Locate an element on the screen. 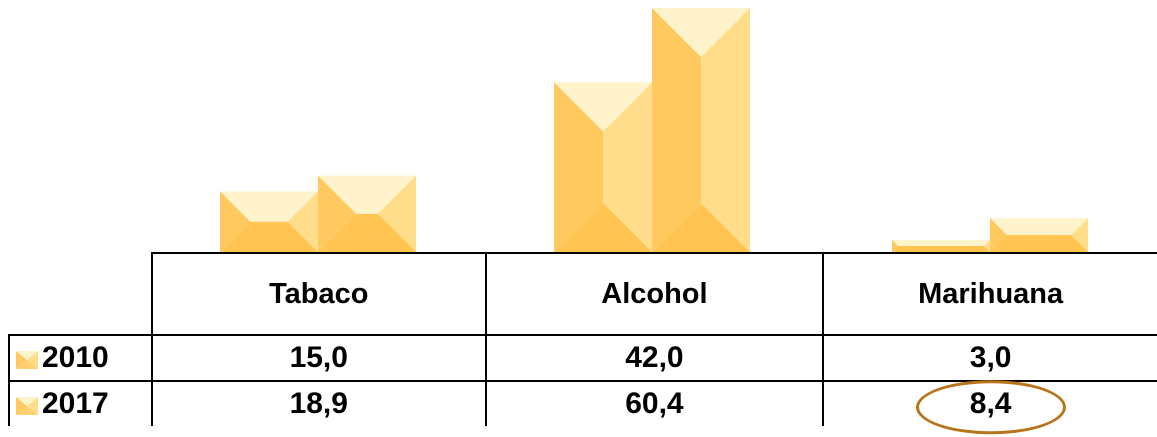 This screenshot has height=437, width=1157. data-label: 15,0 is located at coordinates (318, 358).